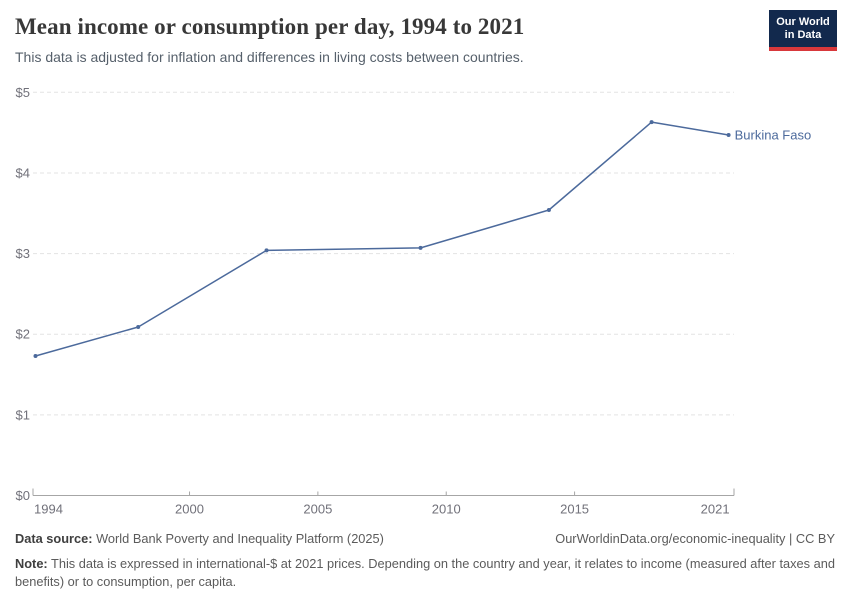  I want to click on y-axis-label: $3, so click(23, 253).